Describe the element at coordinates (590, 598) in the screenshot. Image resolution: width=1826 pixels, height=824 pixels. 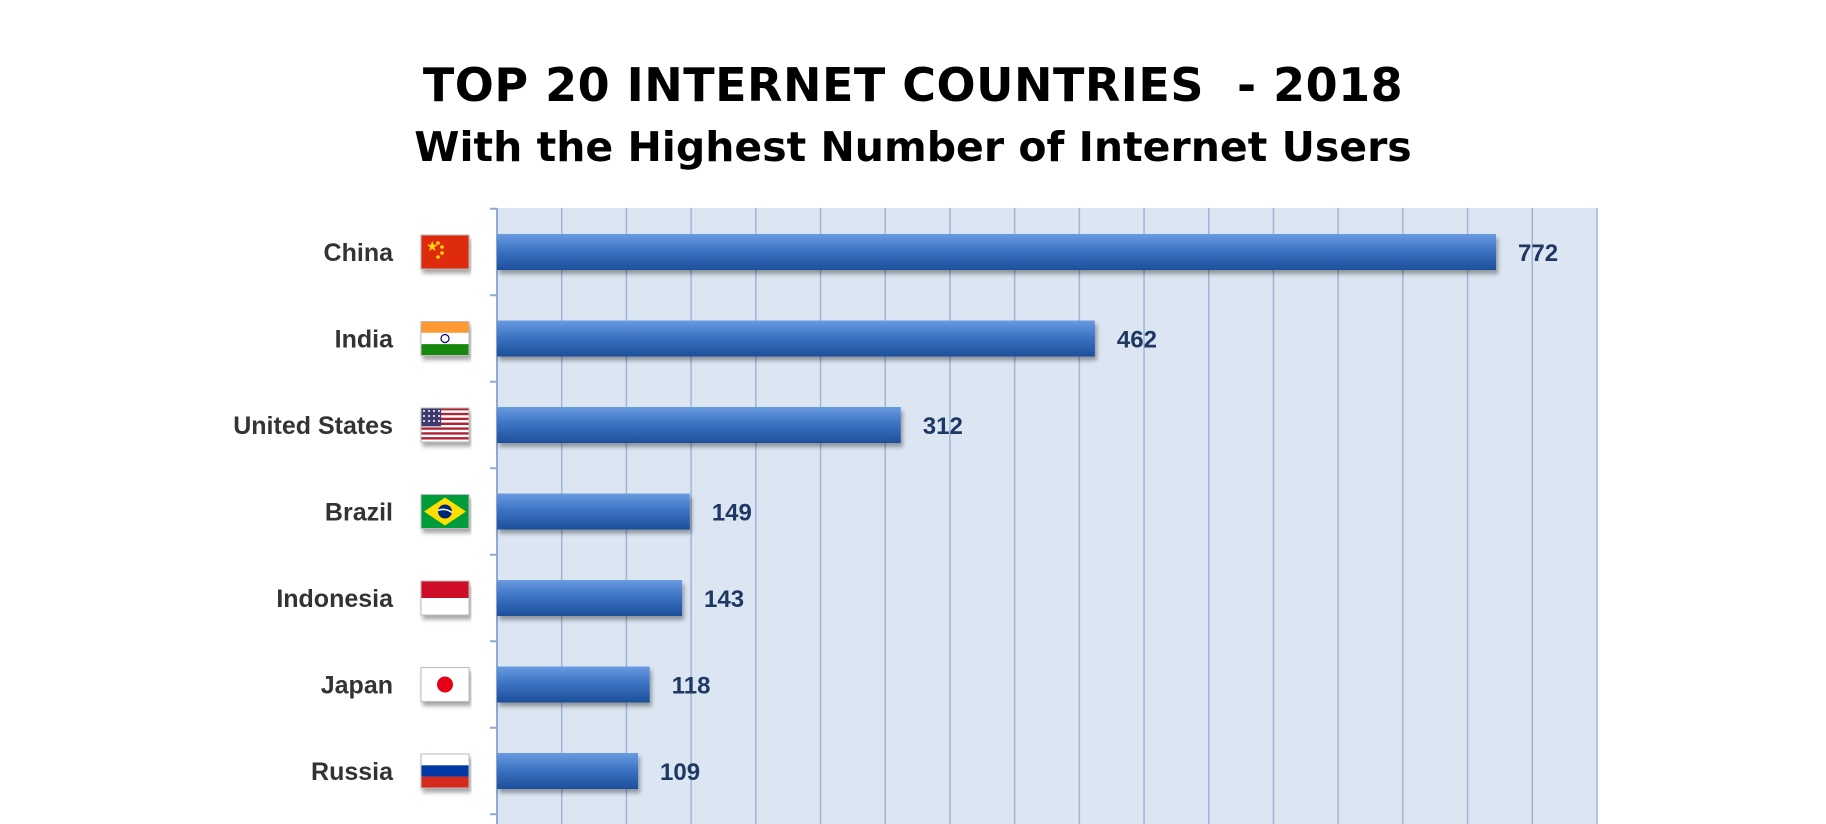
I see `bar-indonesia` at that location.